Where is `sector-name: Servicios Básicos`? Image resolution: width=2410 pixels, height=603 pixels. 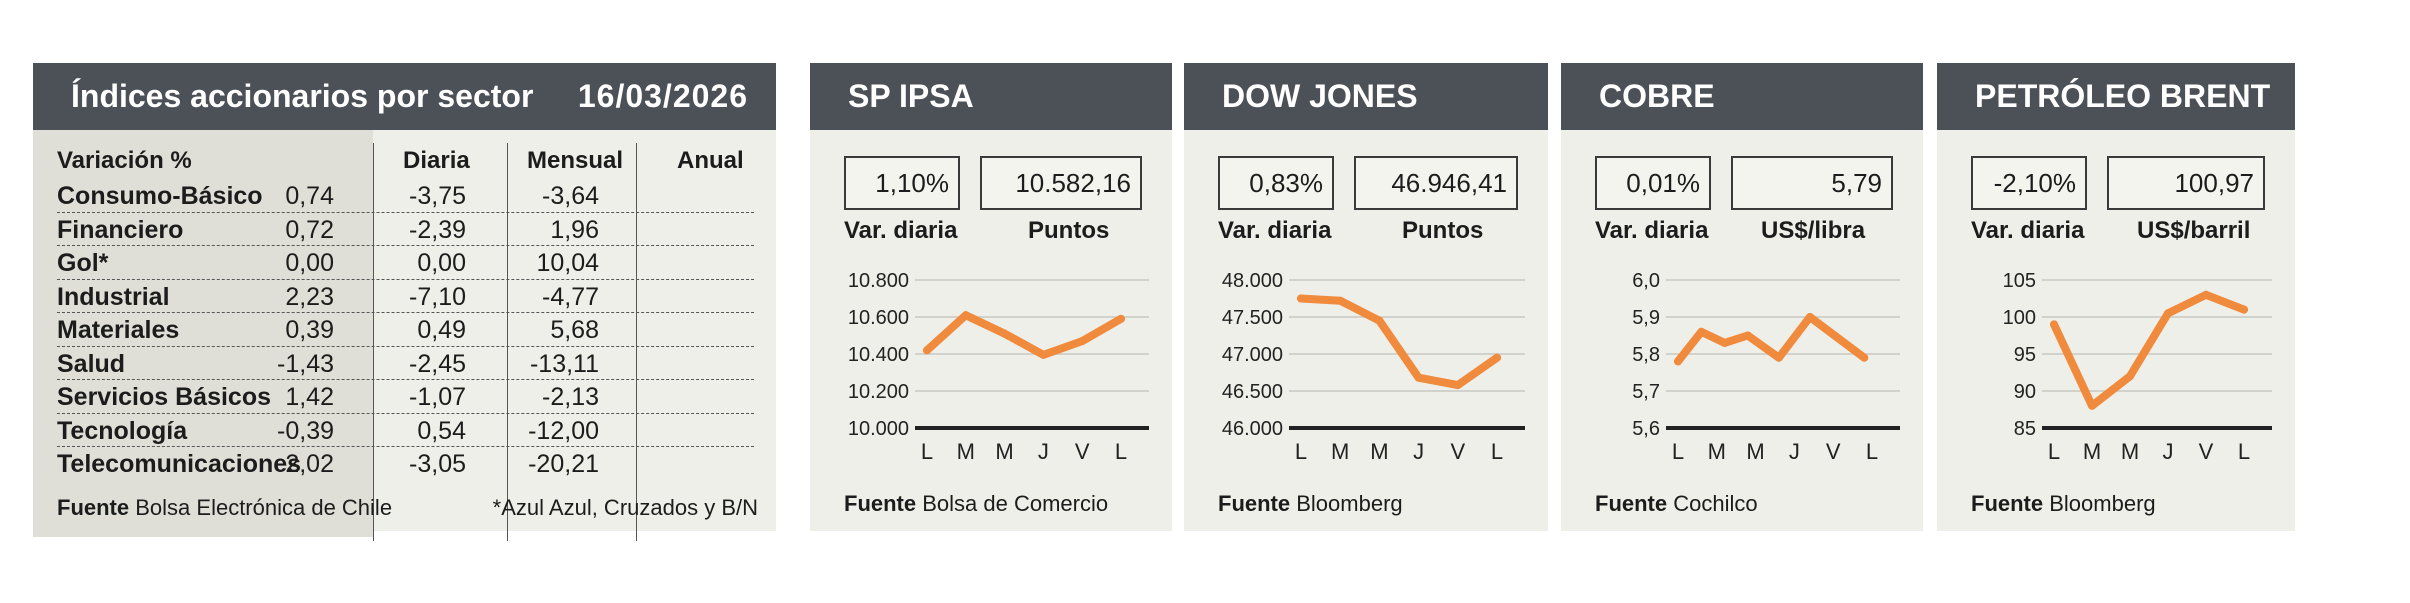 sector-name: Servicios Básicos is located at coordinates (164, 397).